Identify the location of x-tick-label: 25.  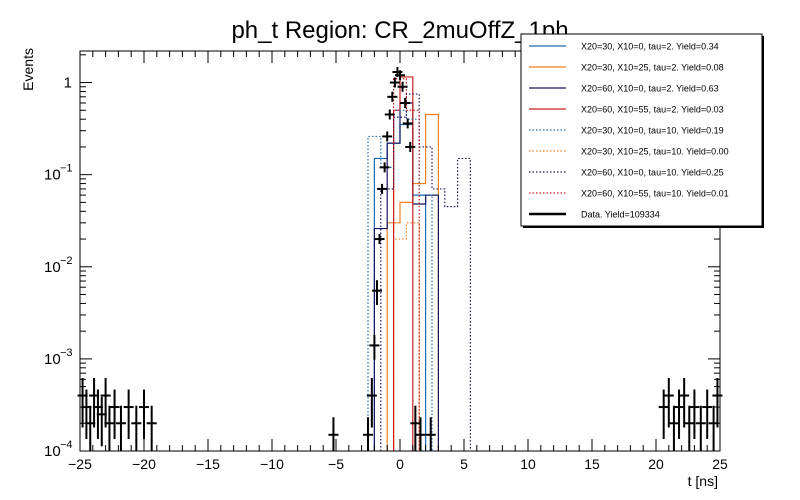
(720, 464).